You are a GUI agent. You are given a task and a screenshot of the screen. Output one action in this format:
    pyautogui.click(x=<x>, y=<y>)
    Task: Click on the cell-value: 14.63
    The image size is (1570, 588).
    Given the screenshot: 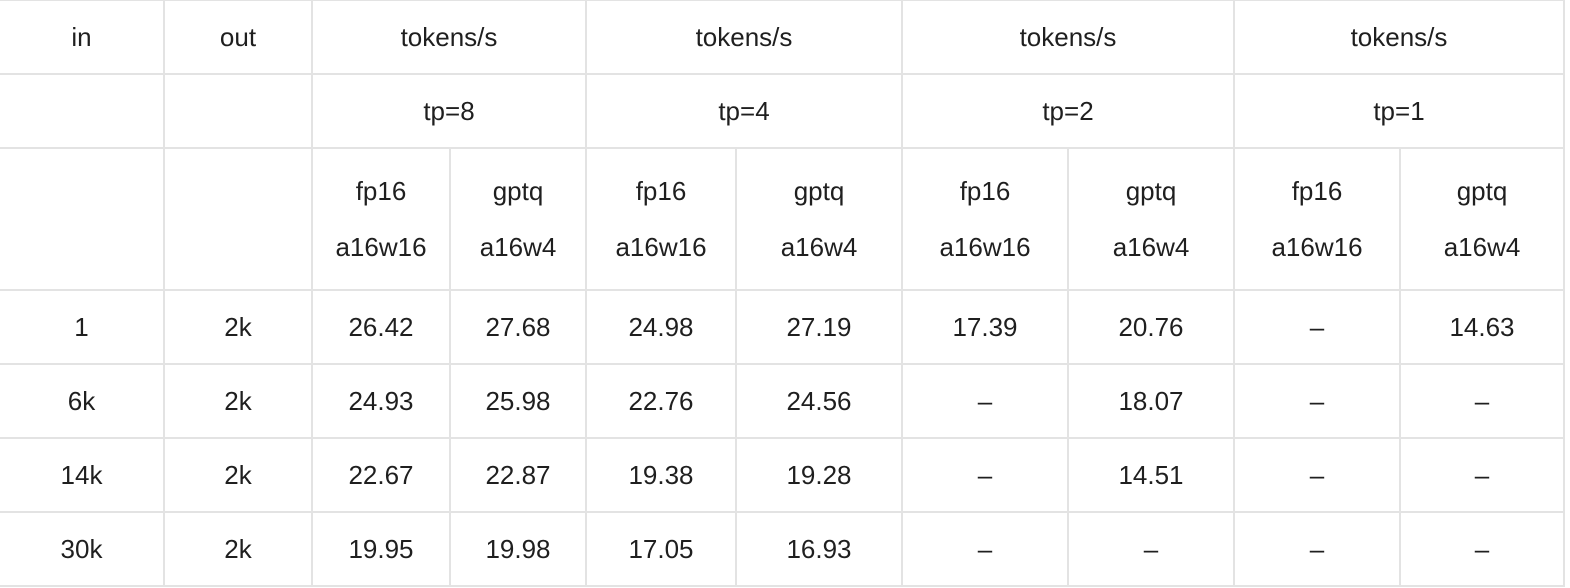 What is the action you would take?
    pyautogui.click(x=1482, y=327)
    